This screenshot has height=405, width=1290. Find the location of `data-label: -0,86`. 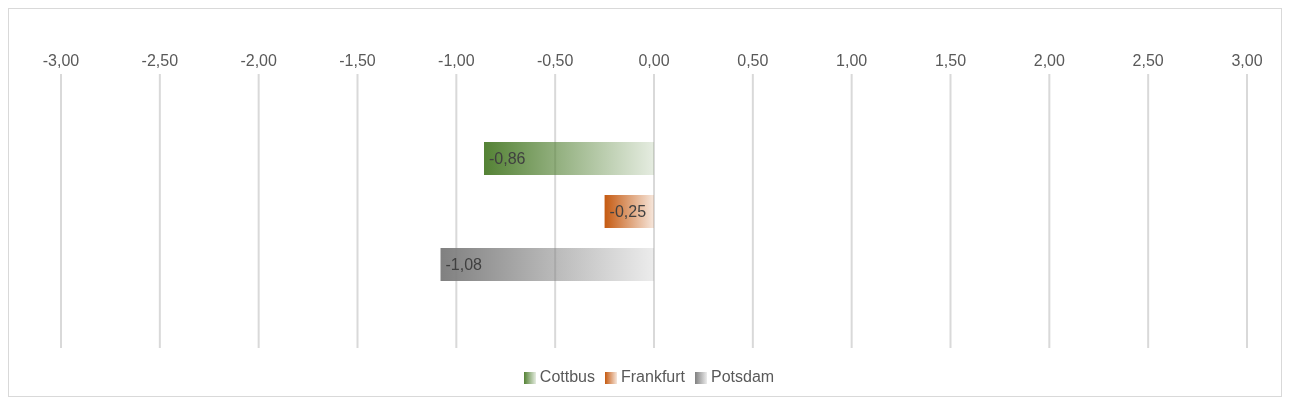

data-label: -0,86 is located at coordinates (507, 159).